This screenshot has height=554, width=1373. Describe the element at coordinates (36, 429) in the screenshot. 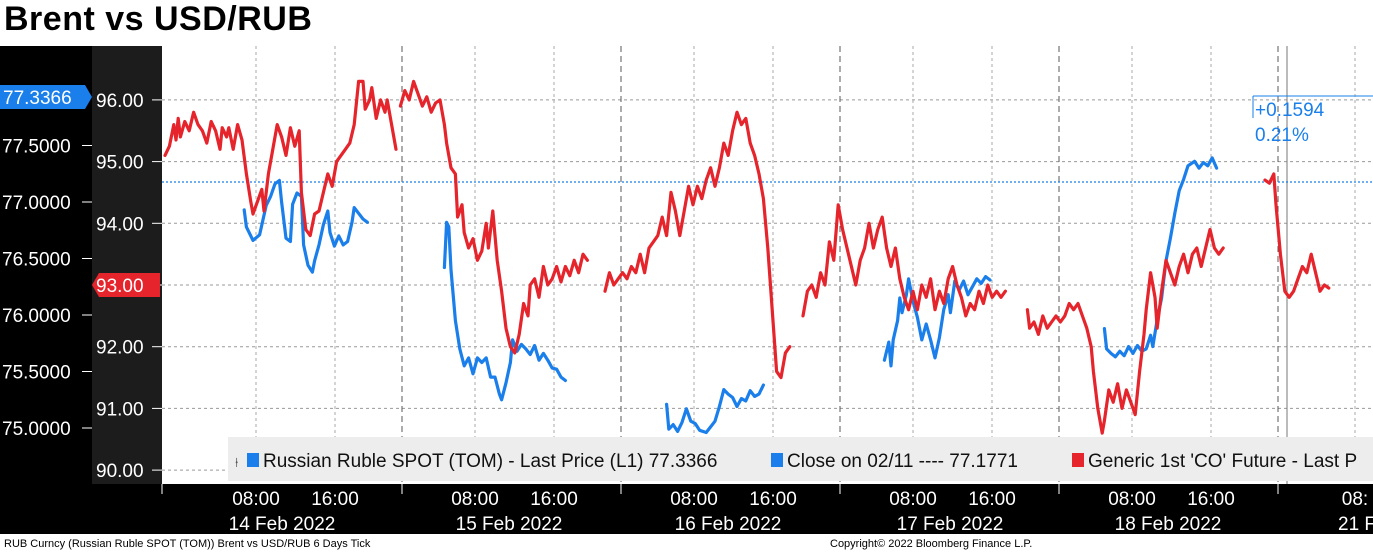

I see `left-axis-tick-label: 75.0000` at that location.